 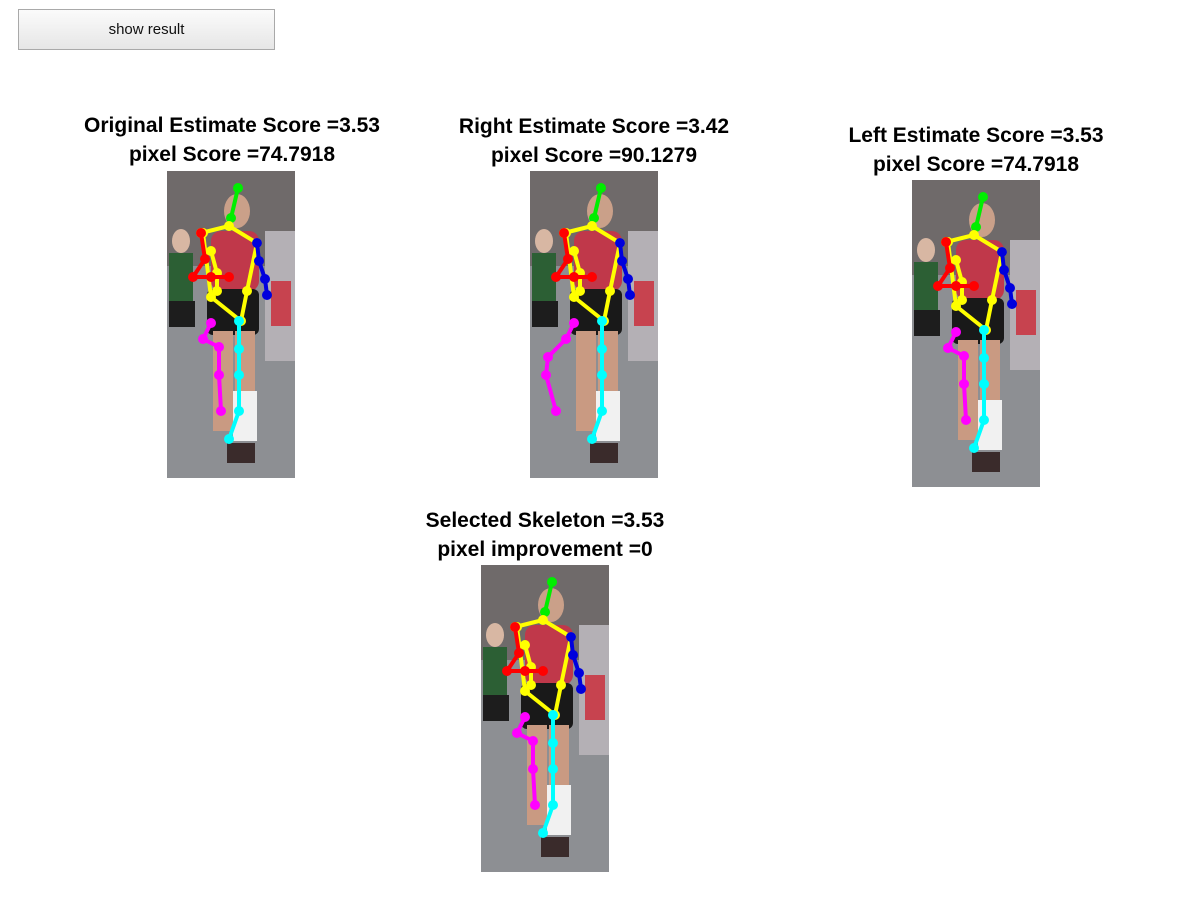 I want to click on selected-pose-image, so click(x=545, y=718).